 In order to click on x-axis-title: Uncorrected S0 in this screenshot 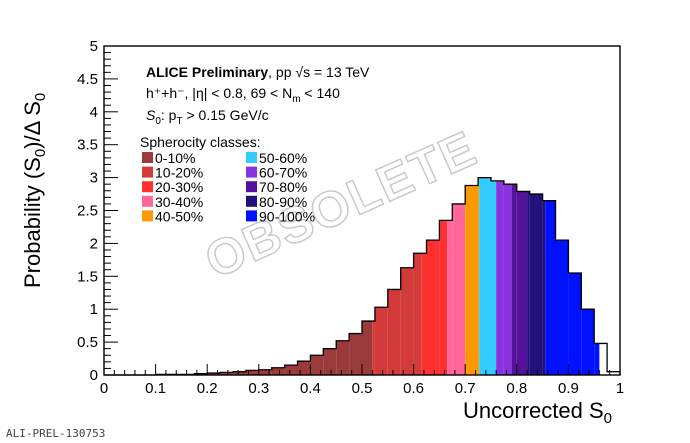, I will do `click(537, 412)`.